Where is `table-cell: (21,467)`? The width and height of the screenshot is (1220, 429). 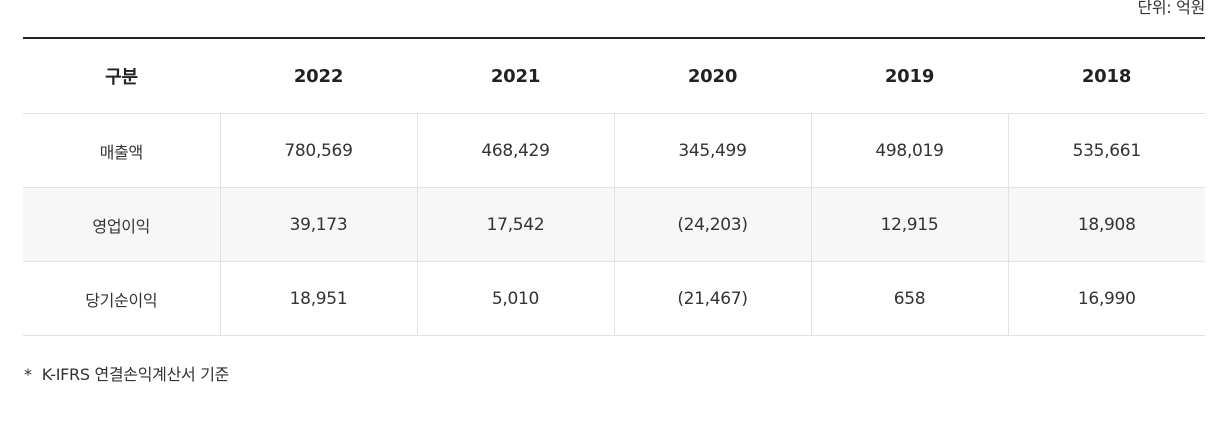 table-cell: (21,467) is located at coordinates (712, 298).